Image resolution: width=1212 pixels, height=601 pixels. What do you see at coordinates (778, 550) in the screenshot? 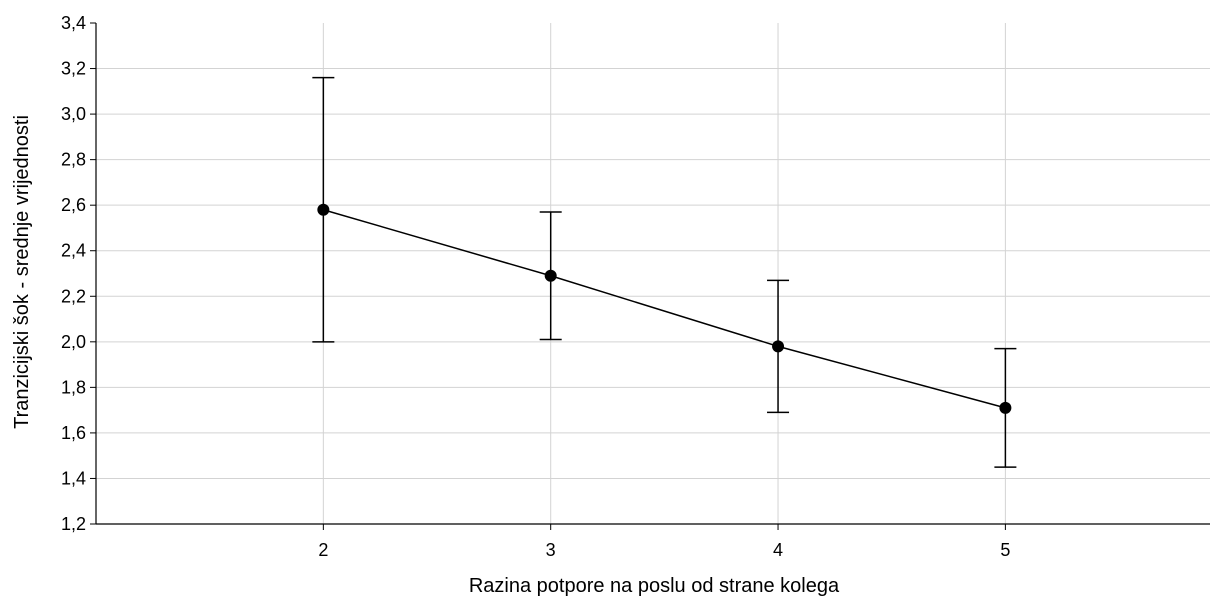
I see `x-tick-label: 4` at bounding box center [778, 550].